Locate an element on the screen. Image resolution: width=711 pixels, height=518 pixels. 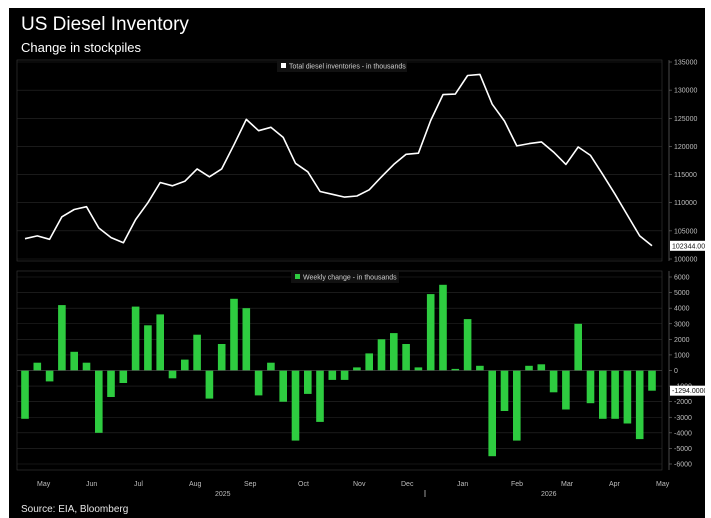
top-legend-box is located at coordinates (342, 66).